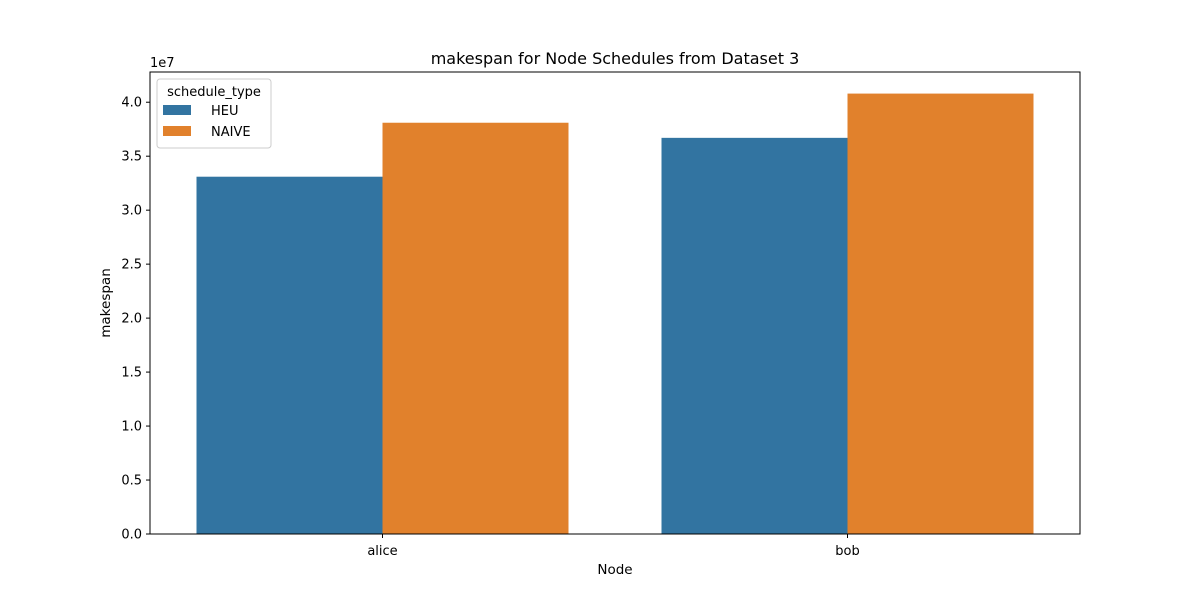 The image size is (1200, 600). What do you see at coordinates (131, 157) in the screenshot?
I see `y-tick-label: 3.5` at bounding box center [131, 157].